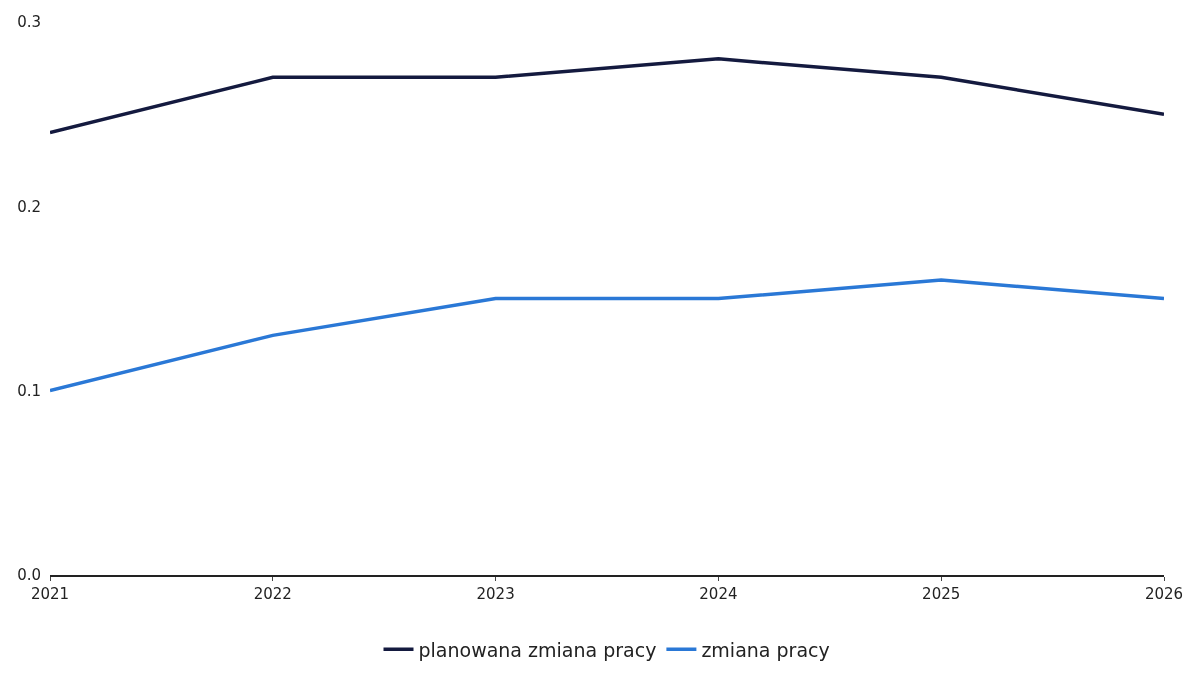 The image size is (1195, 680). Describe the element at coordinates (29, 206) in the screenshot. I see `y-tick-label: 0.2` at that location.